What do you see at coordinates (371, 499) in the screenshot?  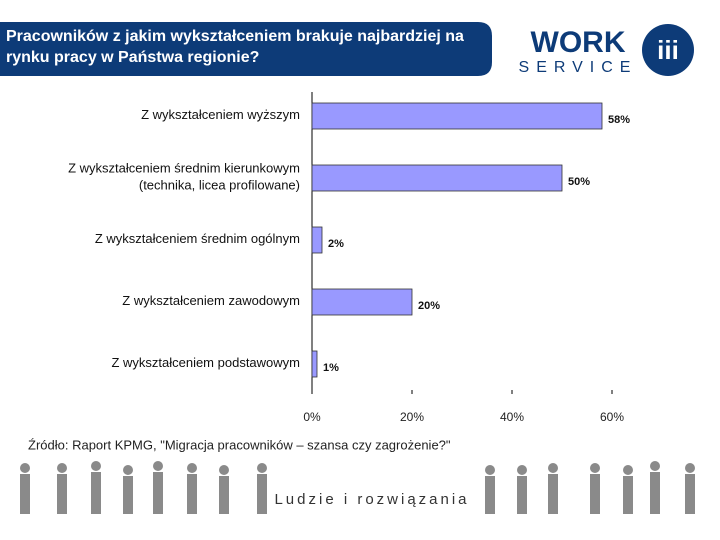 I see `tagline: Ludzie i rozwiązania` at bounding box center [371, 499].